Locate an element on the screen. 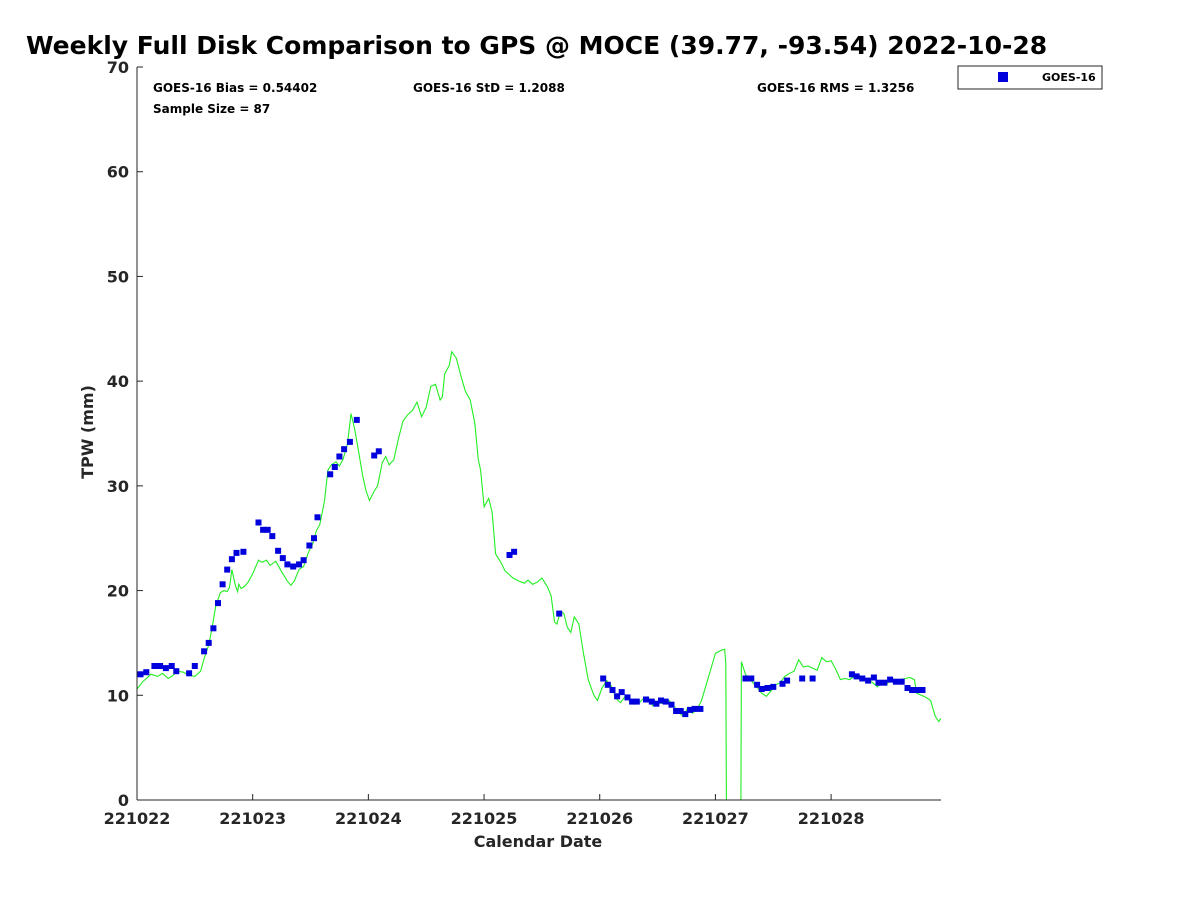 The height and width of the screenshot is (900, 1200). bias-annotation: GOES-16 Bias = 0.54402 is located at coordinates (235, 88).